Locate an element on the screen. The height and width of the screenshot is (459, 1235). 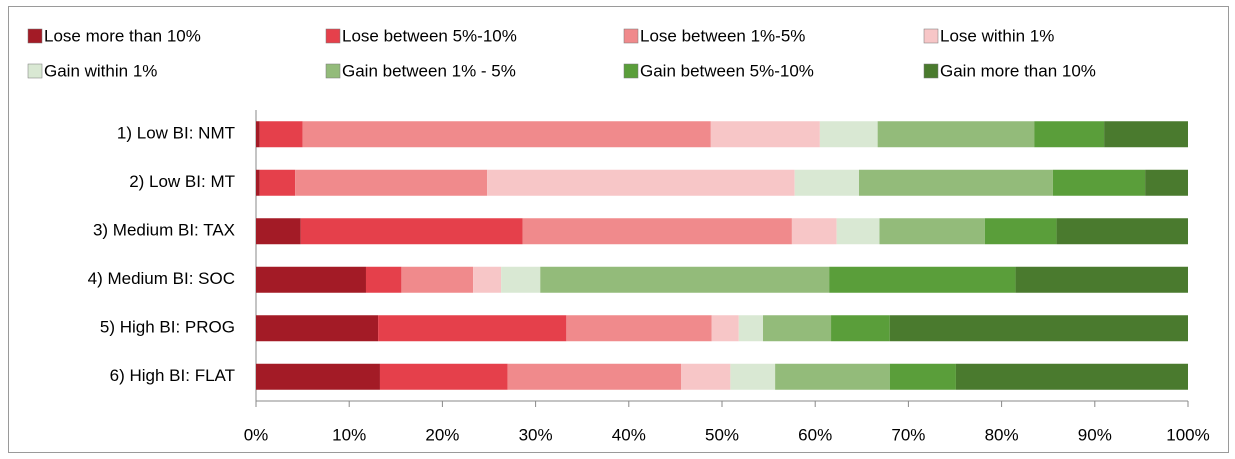
legend-label: Lose between 1%-5% is located at coordinates (722, 35).